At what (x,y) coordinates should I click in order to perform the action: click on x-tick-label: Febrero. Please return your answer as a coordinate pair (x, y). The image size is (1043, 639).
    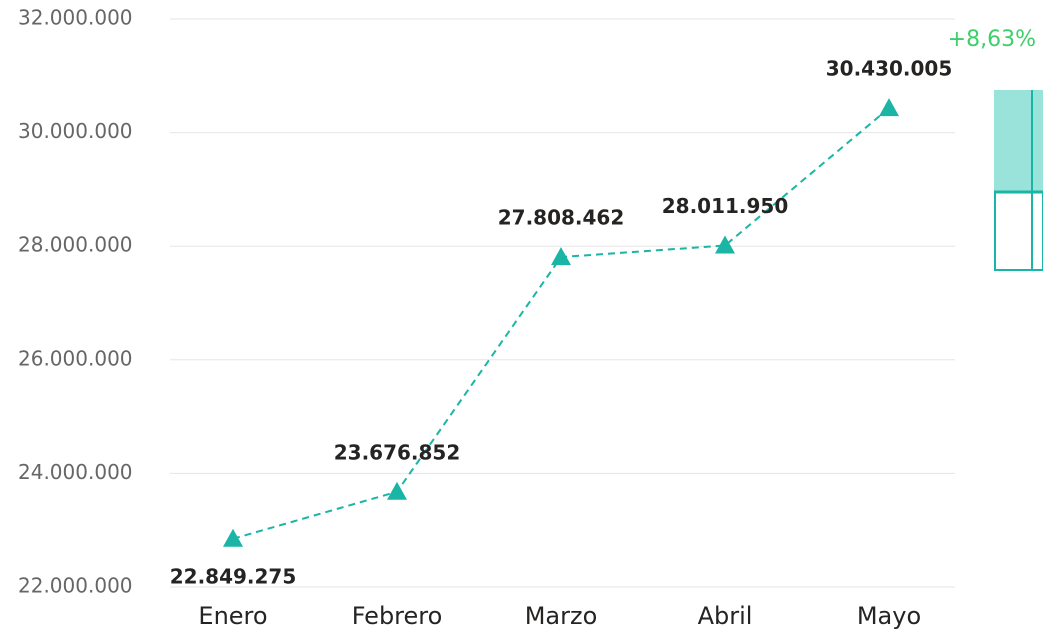
    Looking at the image, I should click on (397, 616).